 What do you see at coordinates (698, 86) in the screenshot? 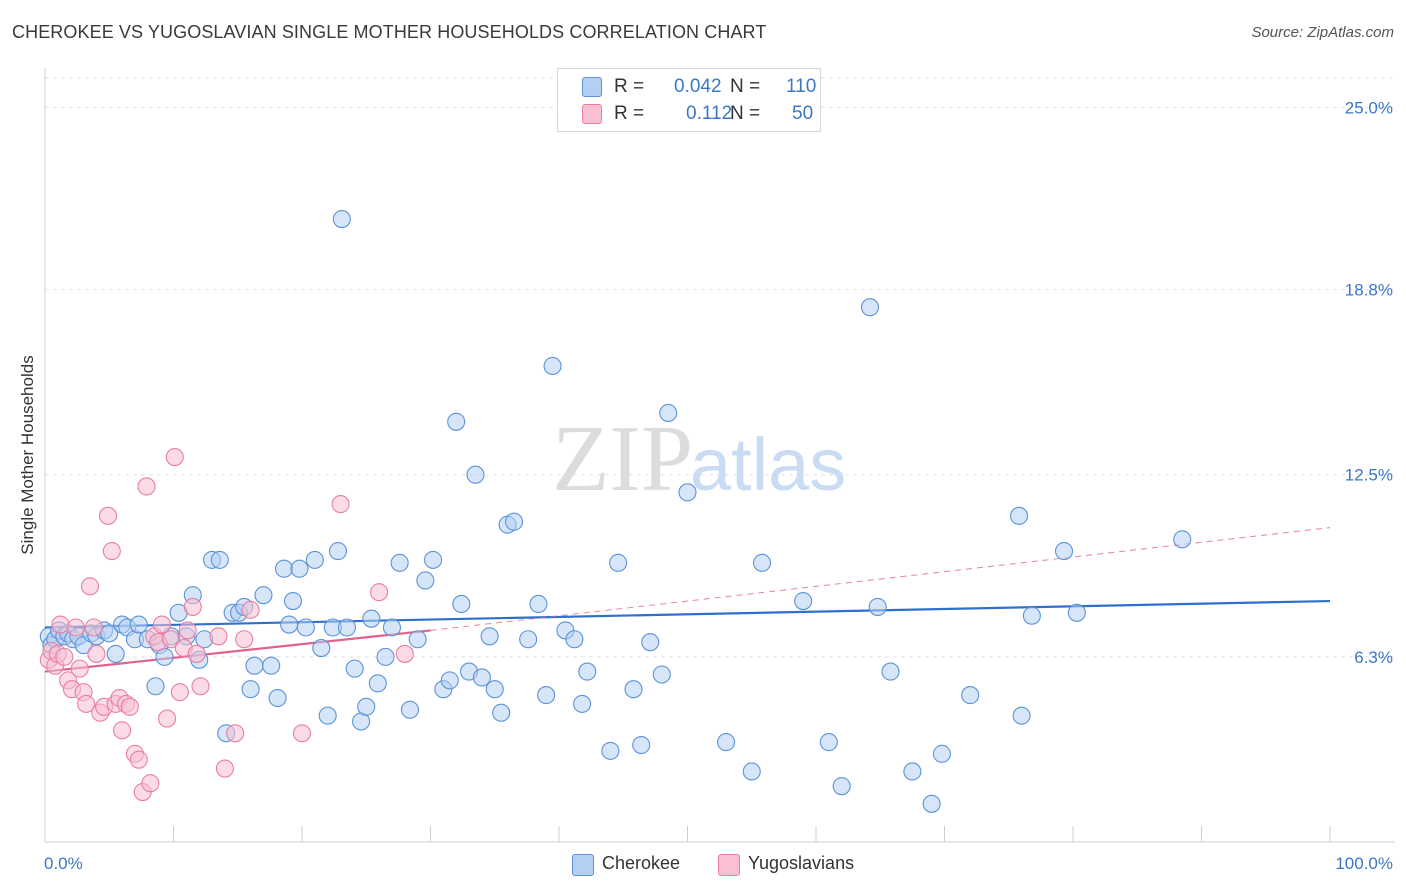
I see `legend-r-value: 0.042` at bounding box center [698, 86].